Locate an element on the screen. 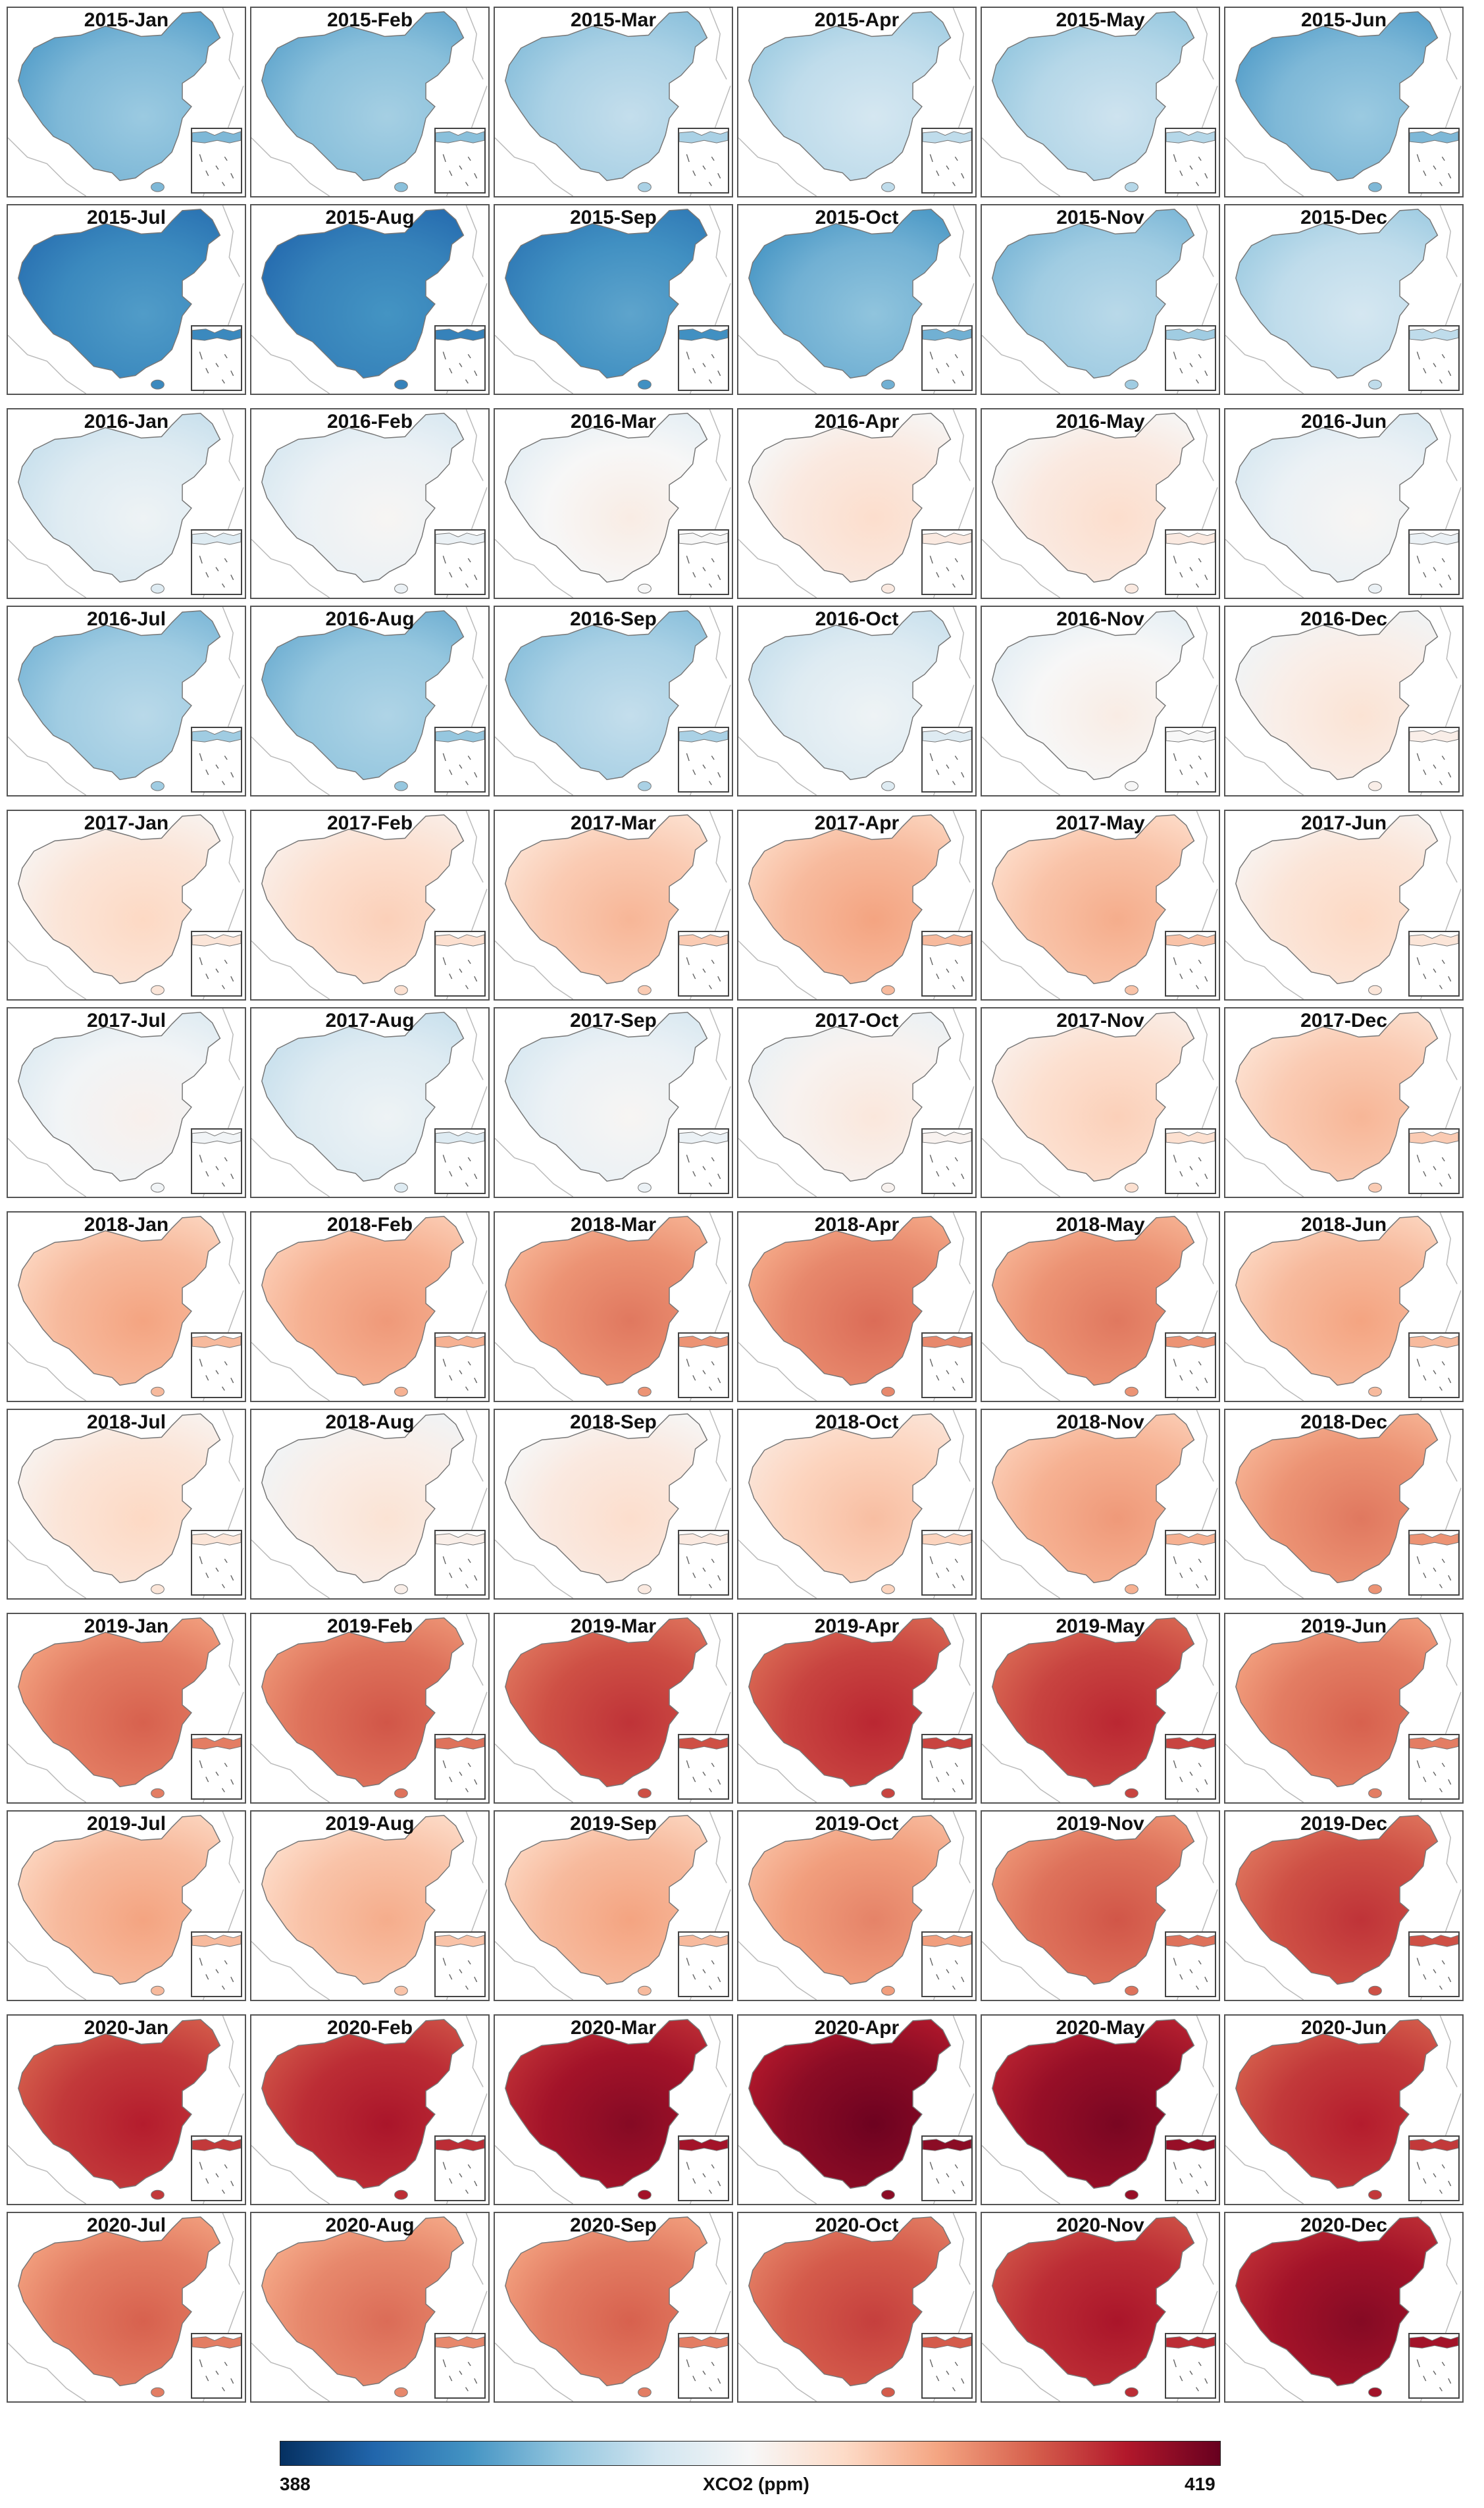 Image resolution: width=1484 pixels, height=2508 pixels. panel-title: 2020-Aug is located at coordinates (370, 2225).